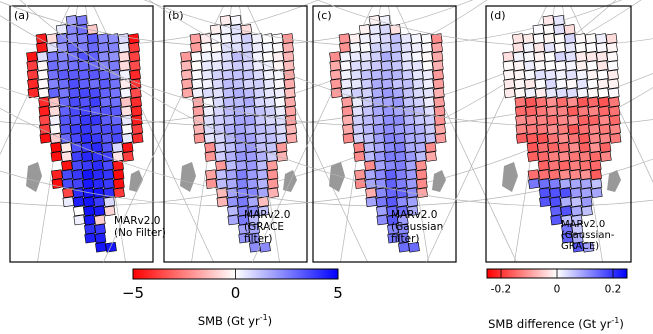 The image size is (653, 334). Describe the element at coordinates (34, 177) in the screenshot. I see `land-patch` at that location.